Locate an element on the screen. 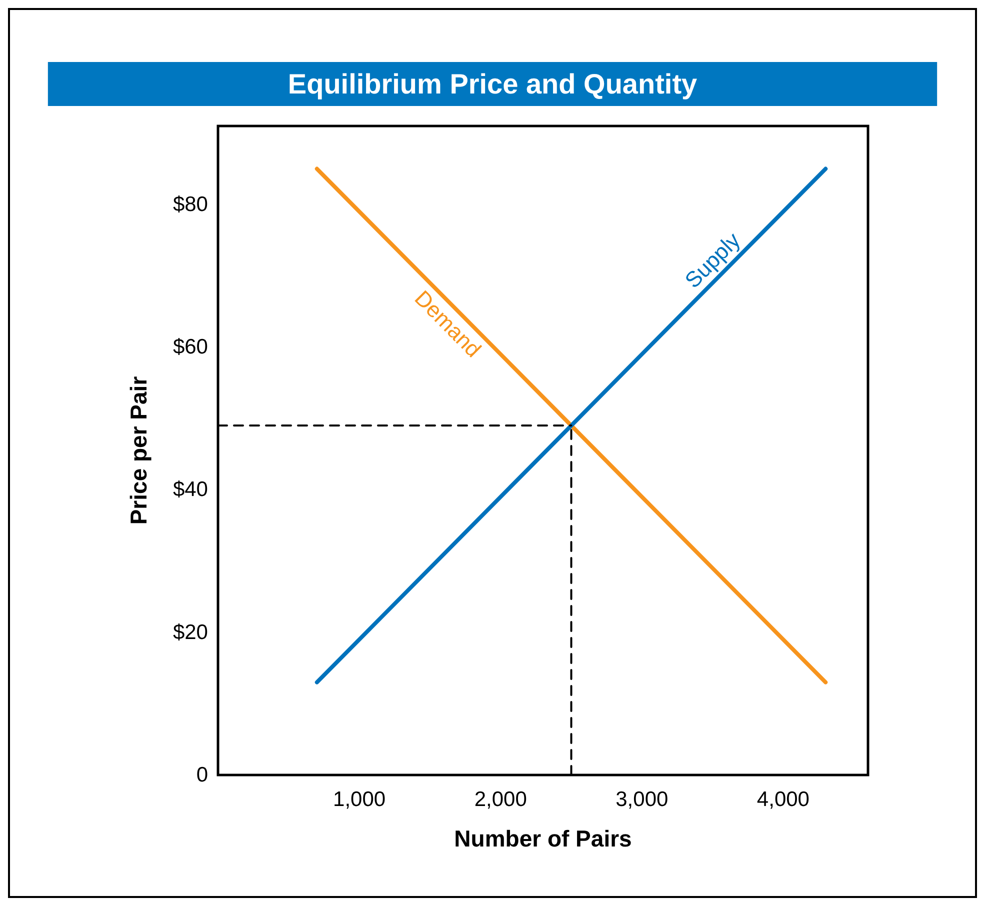 This screenshot has width=985, height=906. y-tick-label: $80 is located at coordinates (190, 204).